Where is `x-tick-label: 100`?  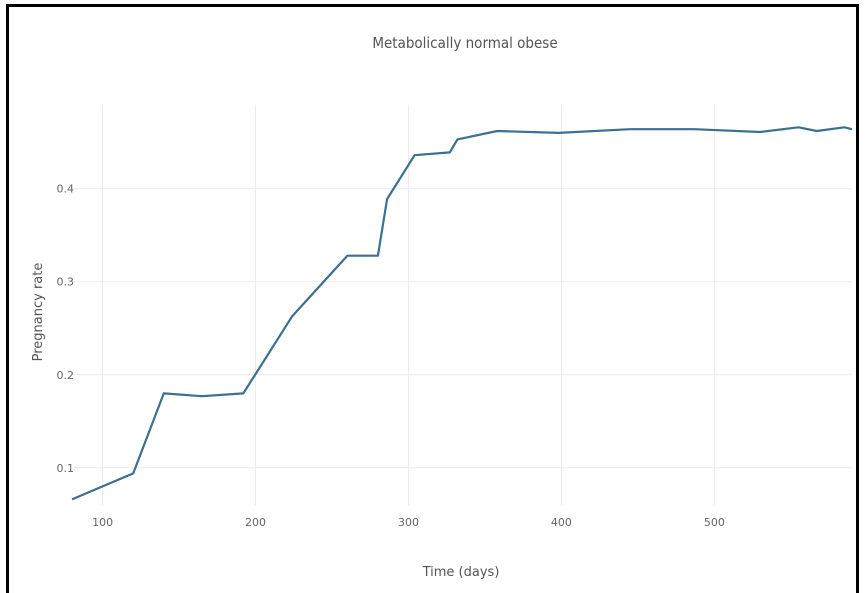
x-tick-label: 100 is located at coordinates (102, 522).